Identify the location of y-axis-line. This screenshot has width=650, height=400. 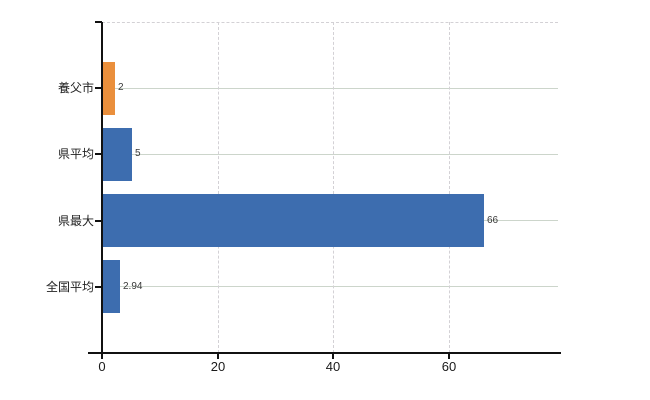
(102, 190).